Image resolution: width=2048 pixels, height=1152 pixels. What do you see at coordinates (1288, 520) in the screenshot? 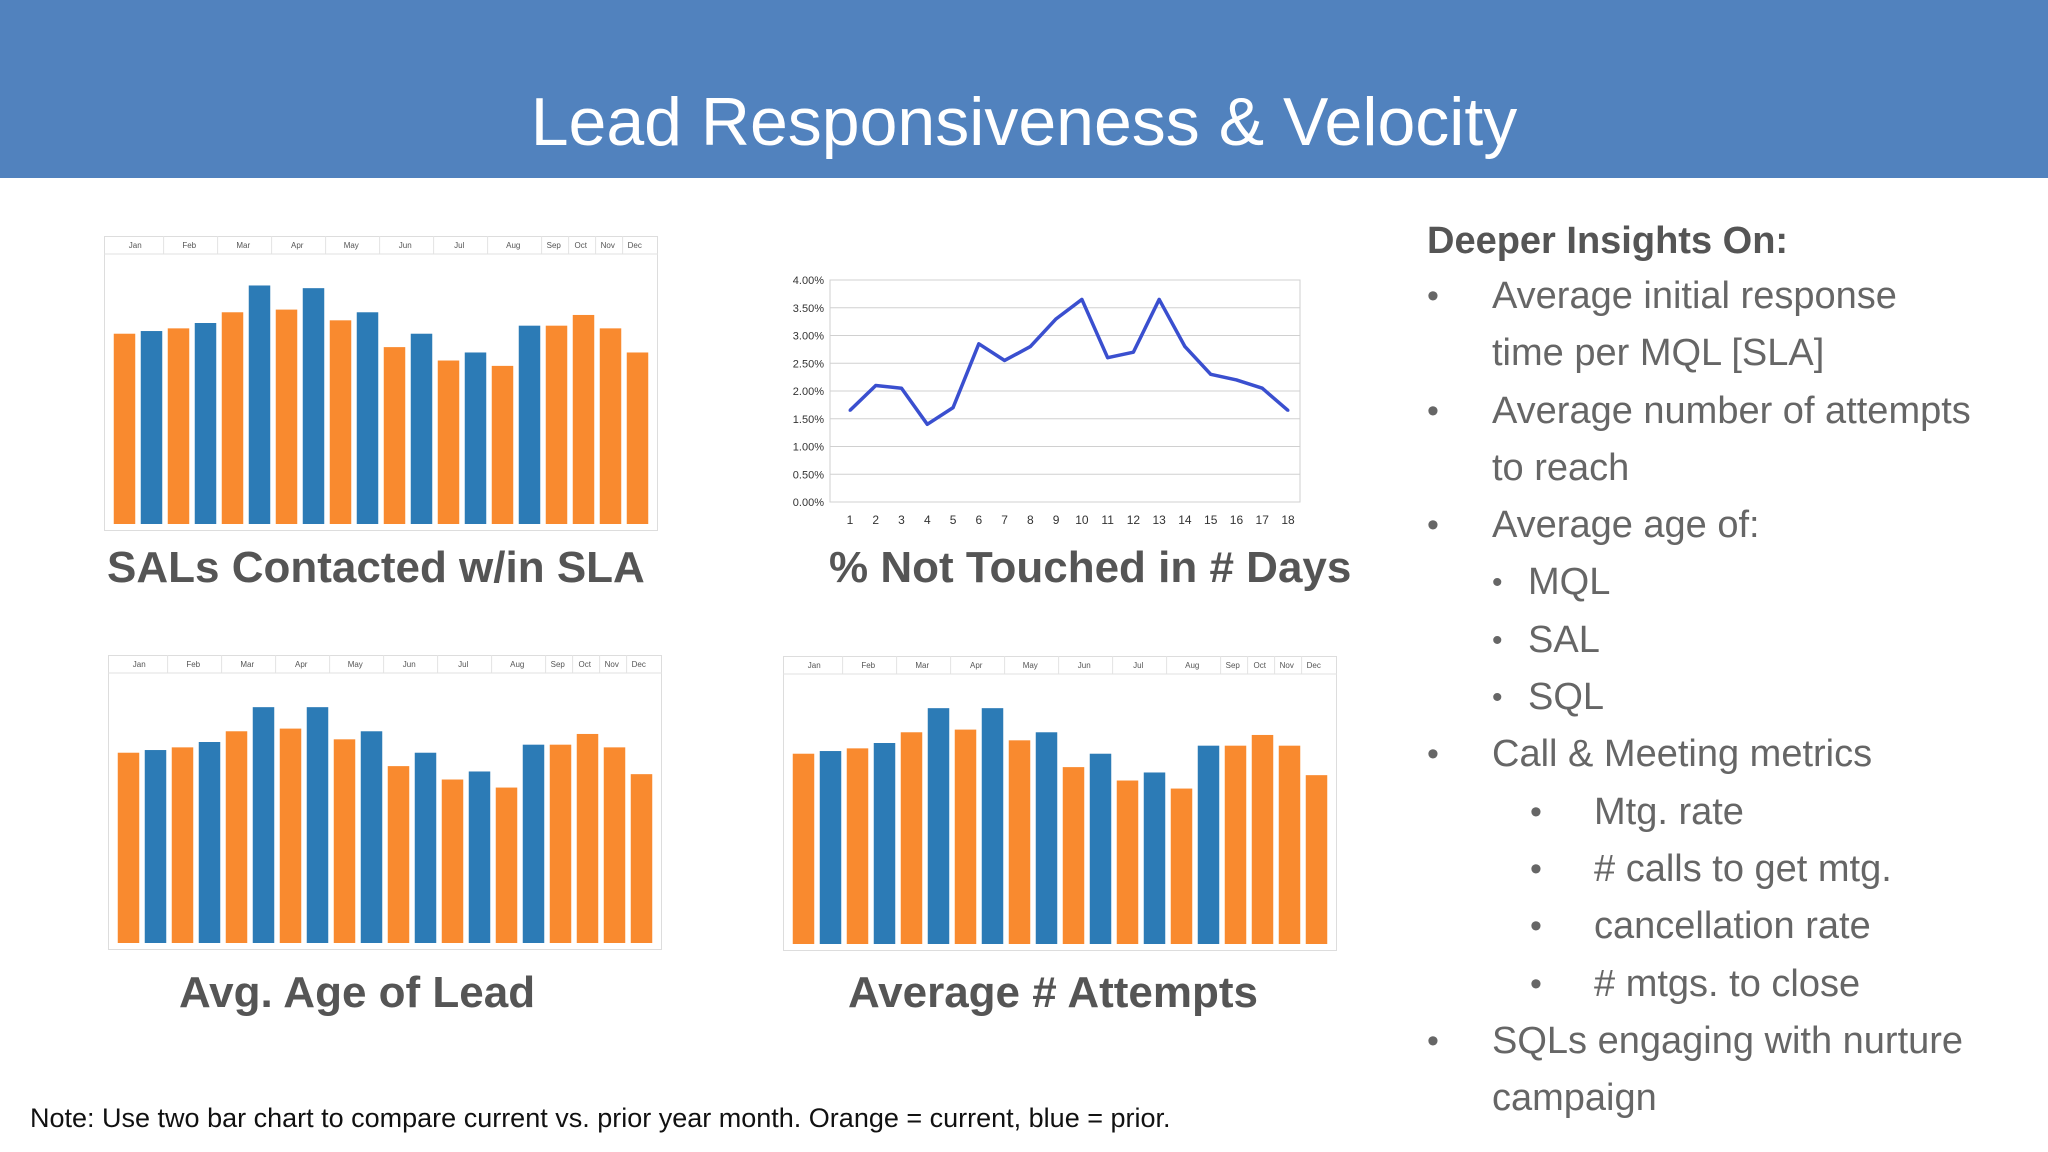
I see `x-tick-label: 18` at bounding box center [1288, 520].